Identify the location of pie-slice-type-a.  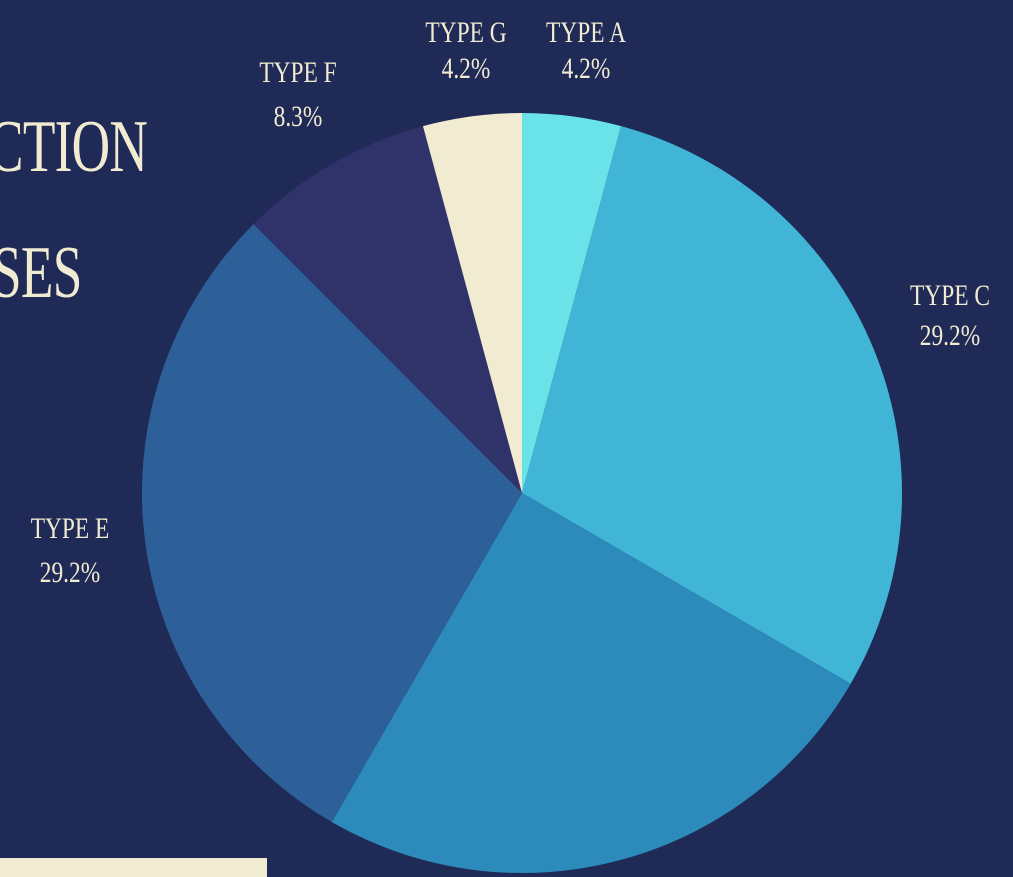
(572, 303).